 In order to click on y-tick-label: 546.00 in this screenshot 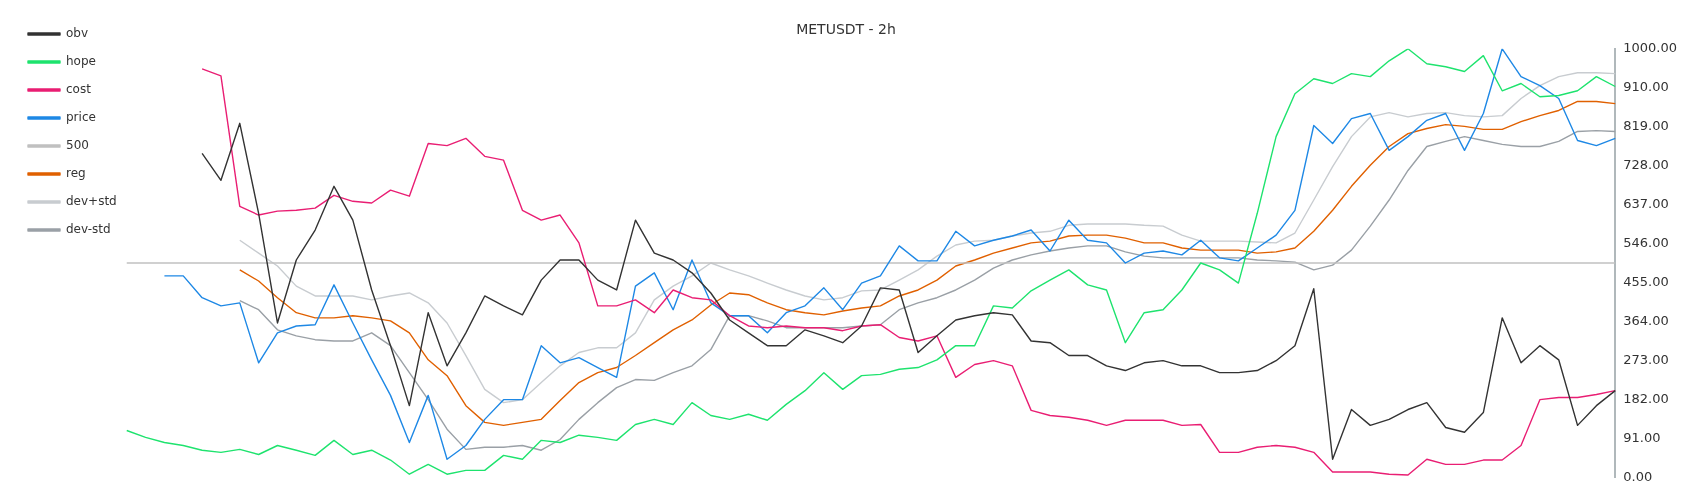, I will do `click(1646, 242)`.